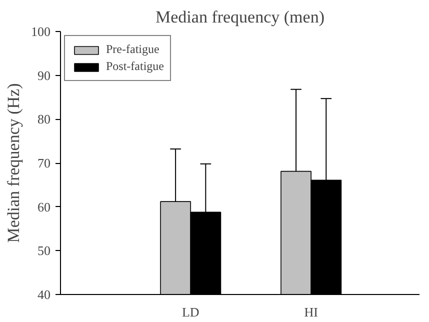 Image resolution: width=429 pixels, height=322 pixels. Describe the element at coordinates (191, 312) in the screenshot. I see `x-tick-label: LD` at that location.